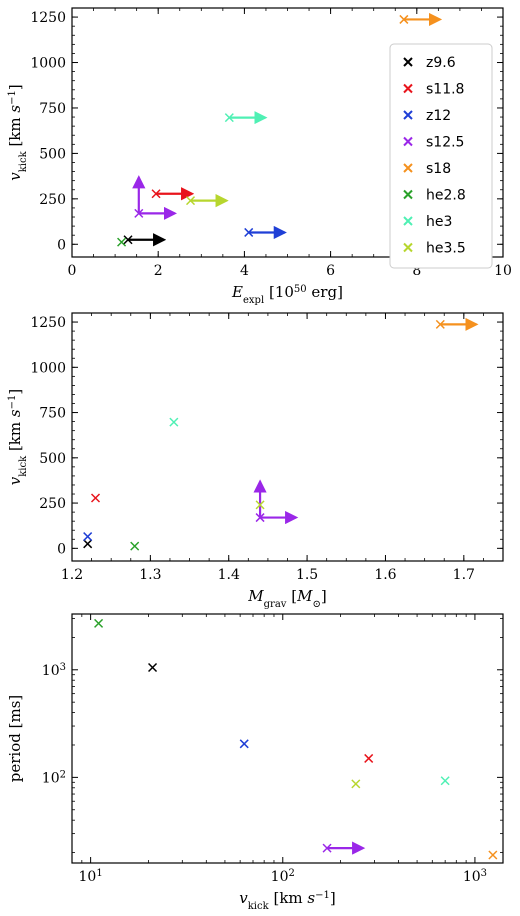  Describe the element at coordinates (287, 900) in the screenshot. I see `x-axis-label: vkick [km s−1]` at that location.